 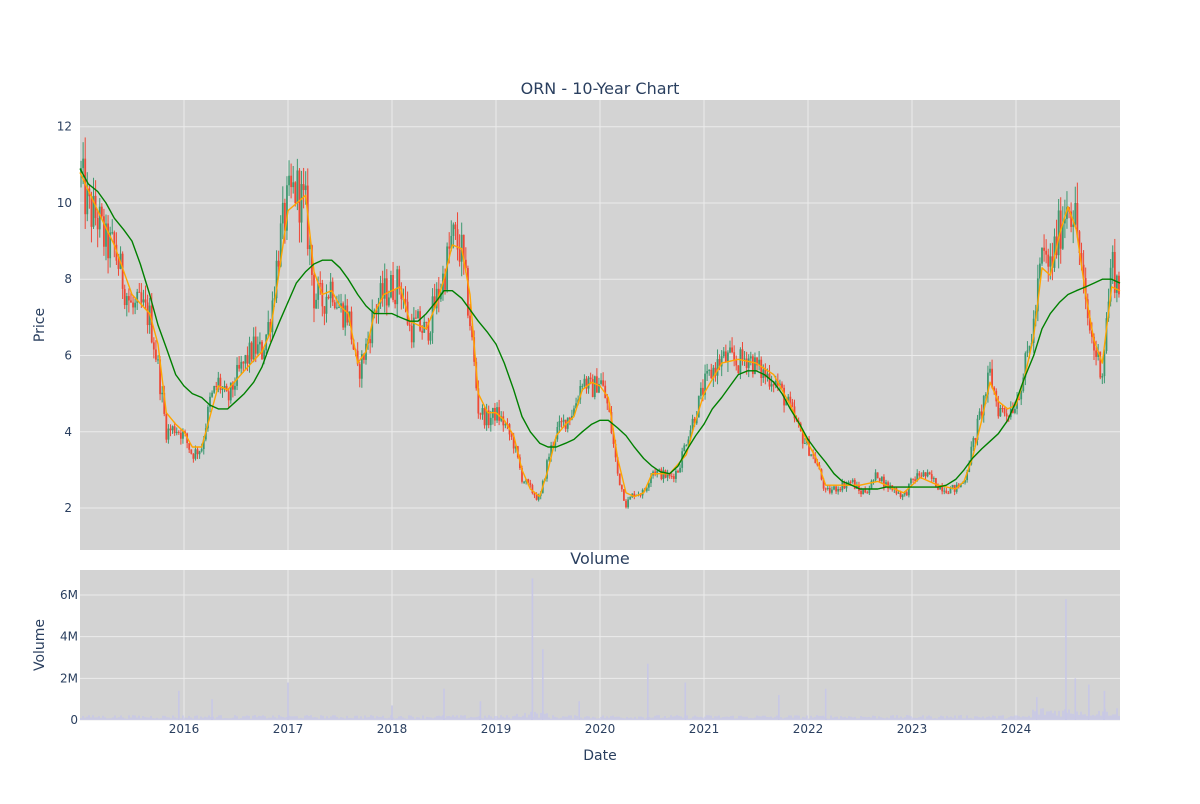 I want to click on x-tick-label: 2021, so click(x=704, y=729).